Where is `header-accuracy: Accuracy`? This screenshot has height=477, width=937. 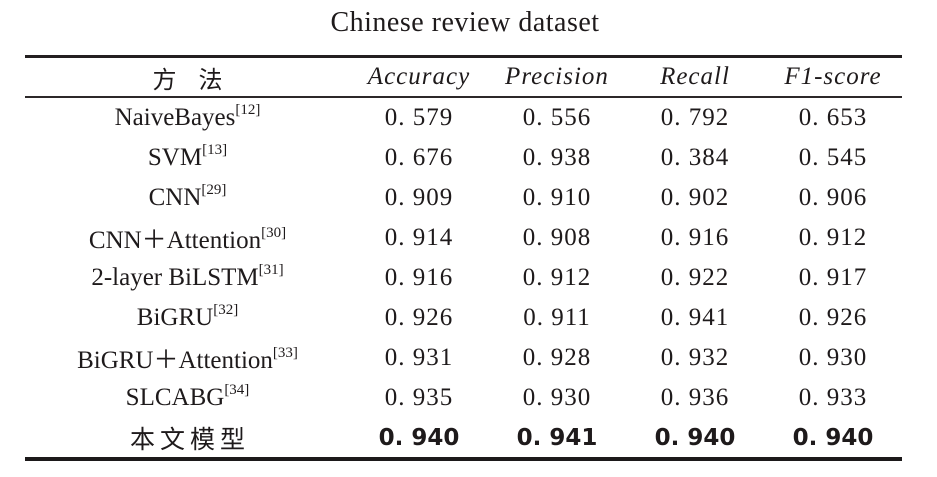
header-accuracy: Accuracy is located at coordinates (419, 76).